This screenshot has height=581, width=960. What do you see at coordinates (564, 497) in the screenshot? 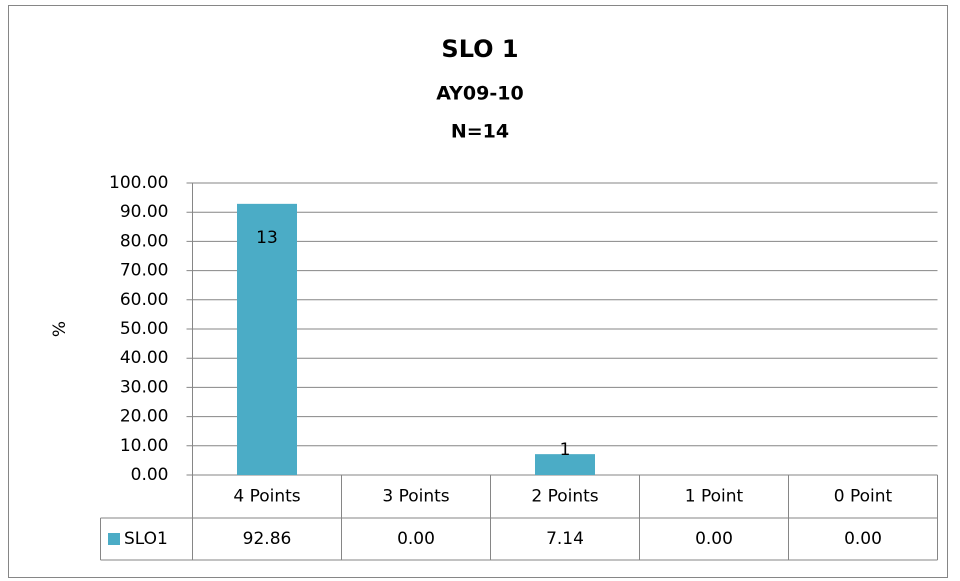
I see `x-tick-label: 2 Points` at bounding box center [564, 497].